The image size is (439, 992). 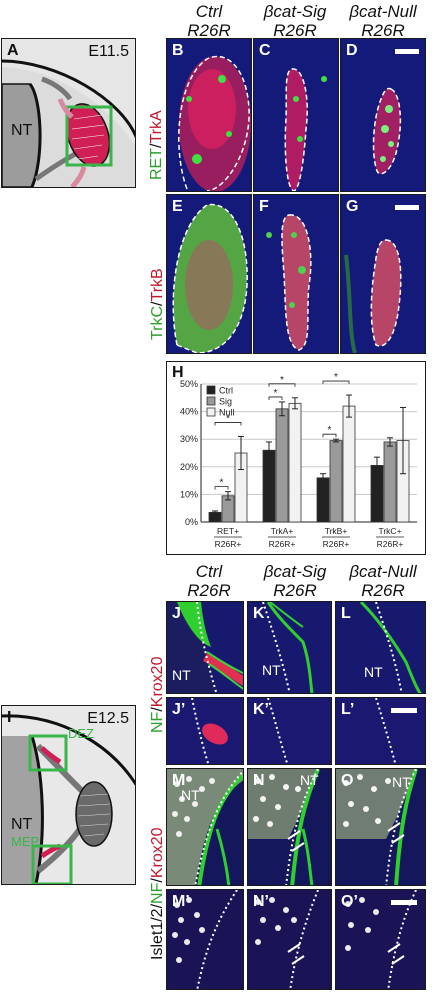 I want to click on micrograph-d-drawing, so click(x=387, y=131).